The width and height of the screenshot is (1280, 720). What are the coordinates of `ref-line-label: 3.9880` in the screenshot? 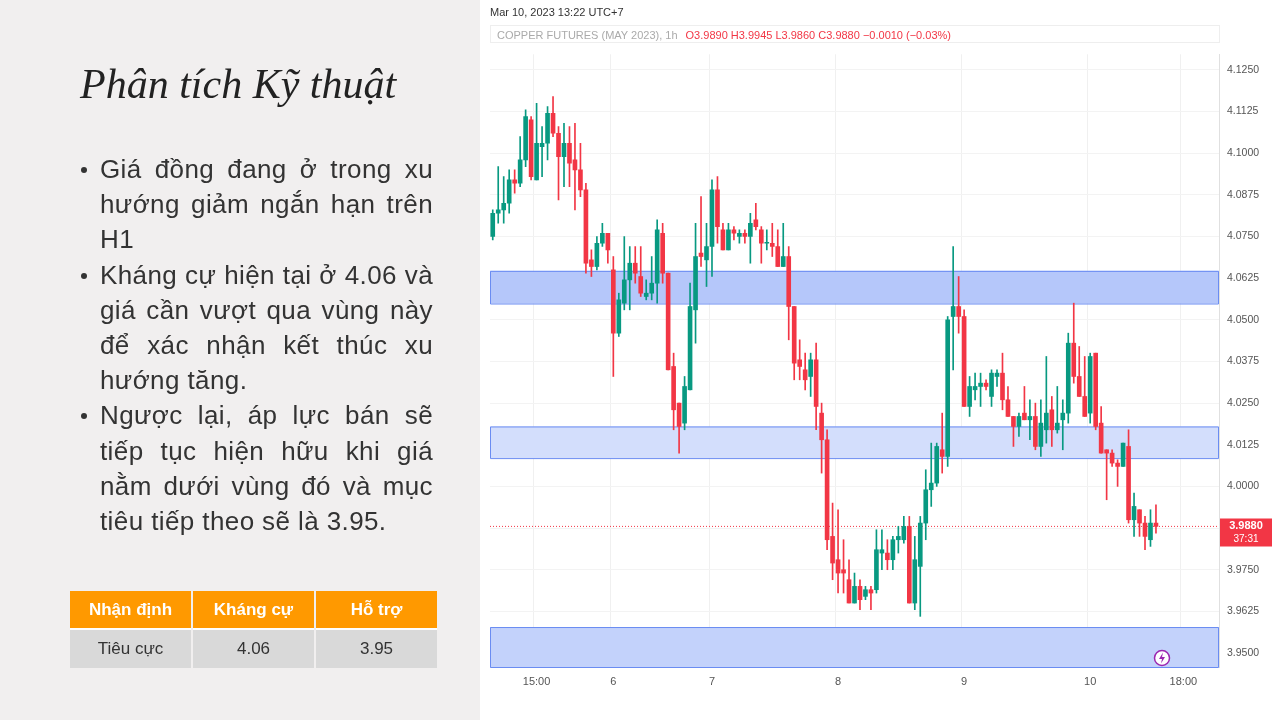 It's located at (1246, 525).